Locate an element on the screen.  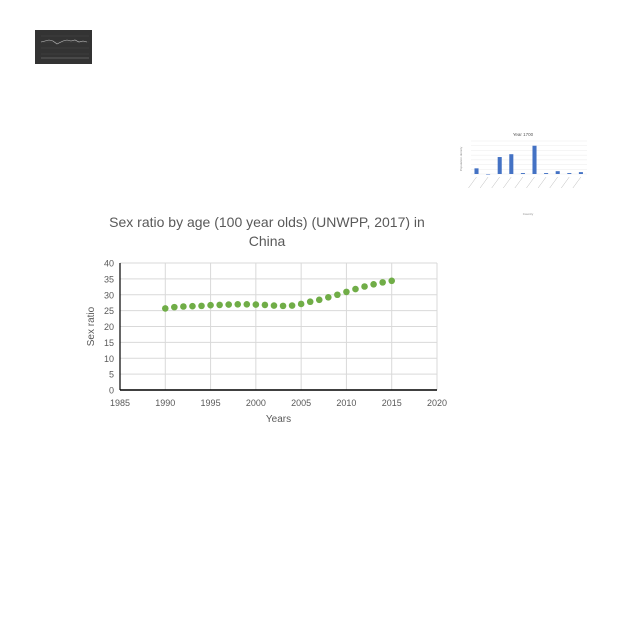
y-tick-label-0: 0 is located at coordinates (111, 391).